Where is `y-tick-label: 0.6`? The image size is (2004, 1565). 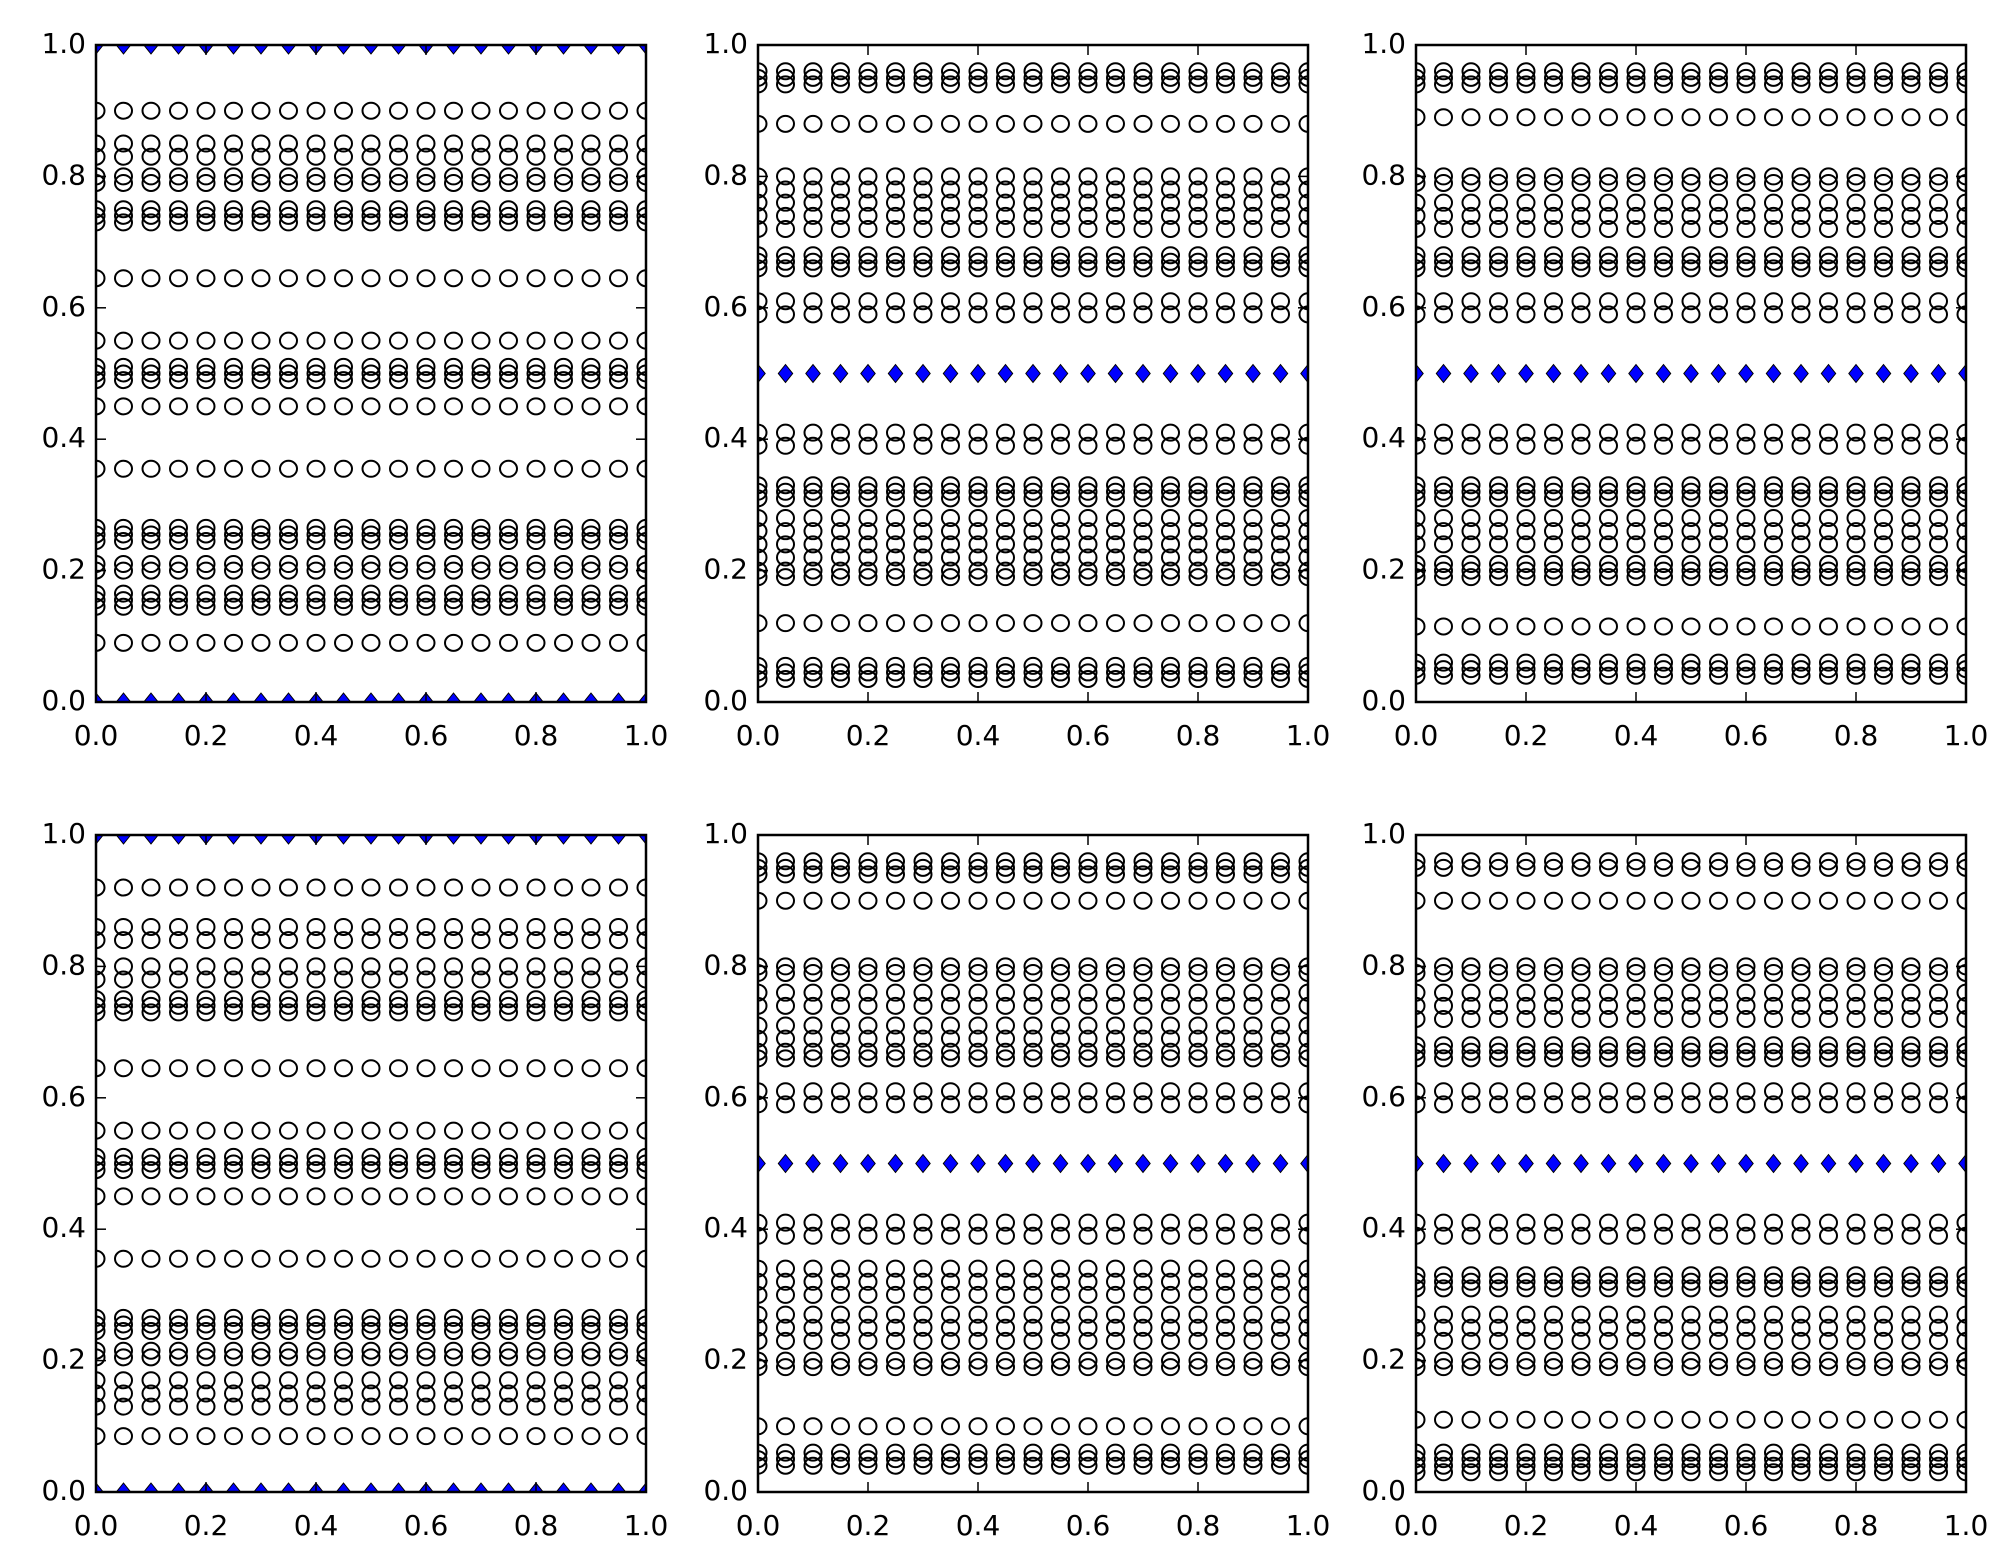
y-tick-label: 0.6 is located at coordinates (725, 306).